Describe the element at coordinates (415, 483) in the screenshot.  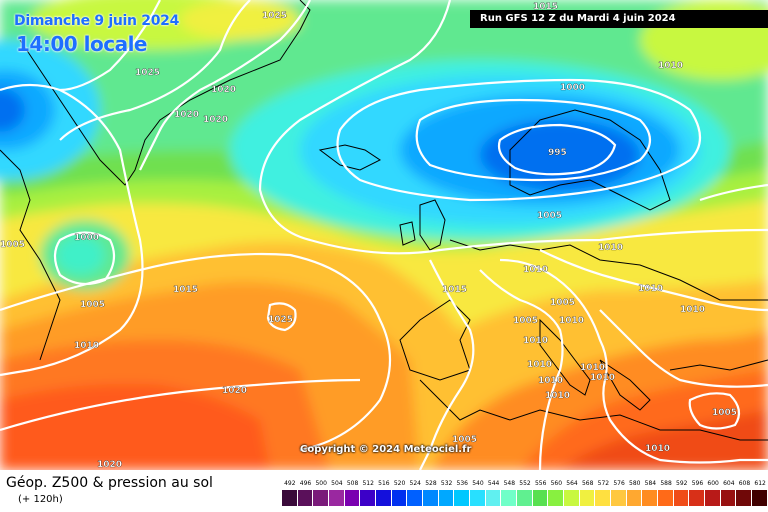
I see `legend-value: 524` at that location.